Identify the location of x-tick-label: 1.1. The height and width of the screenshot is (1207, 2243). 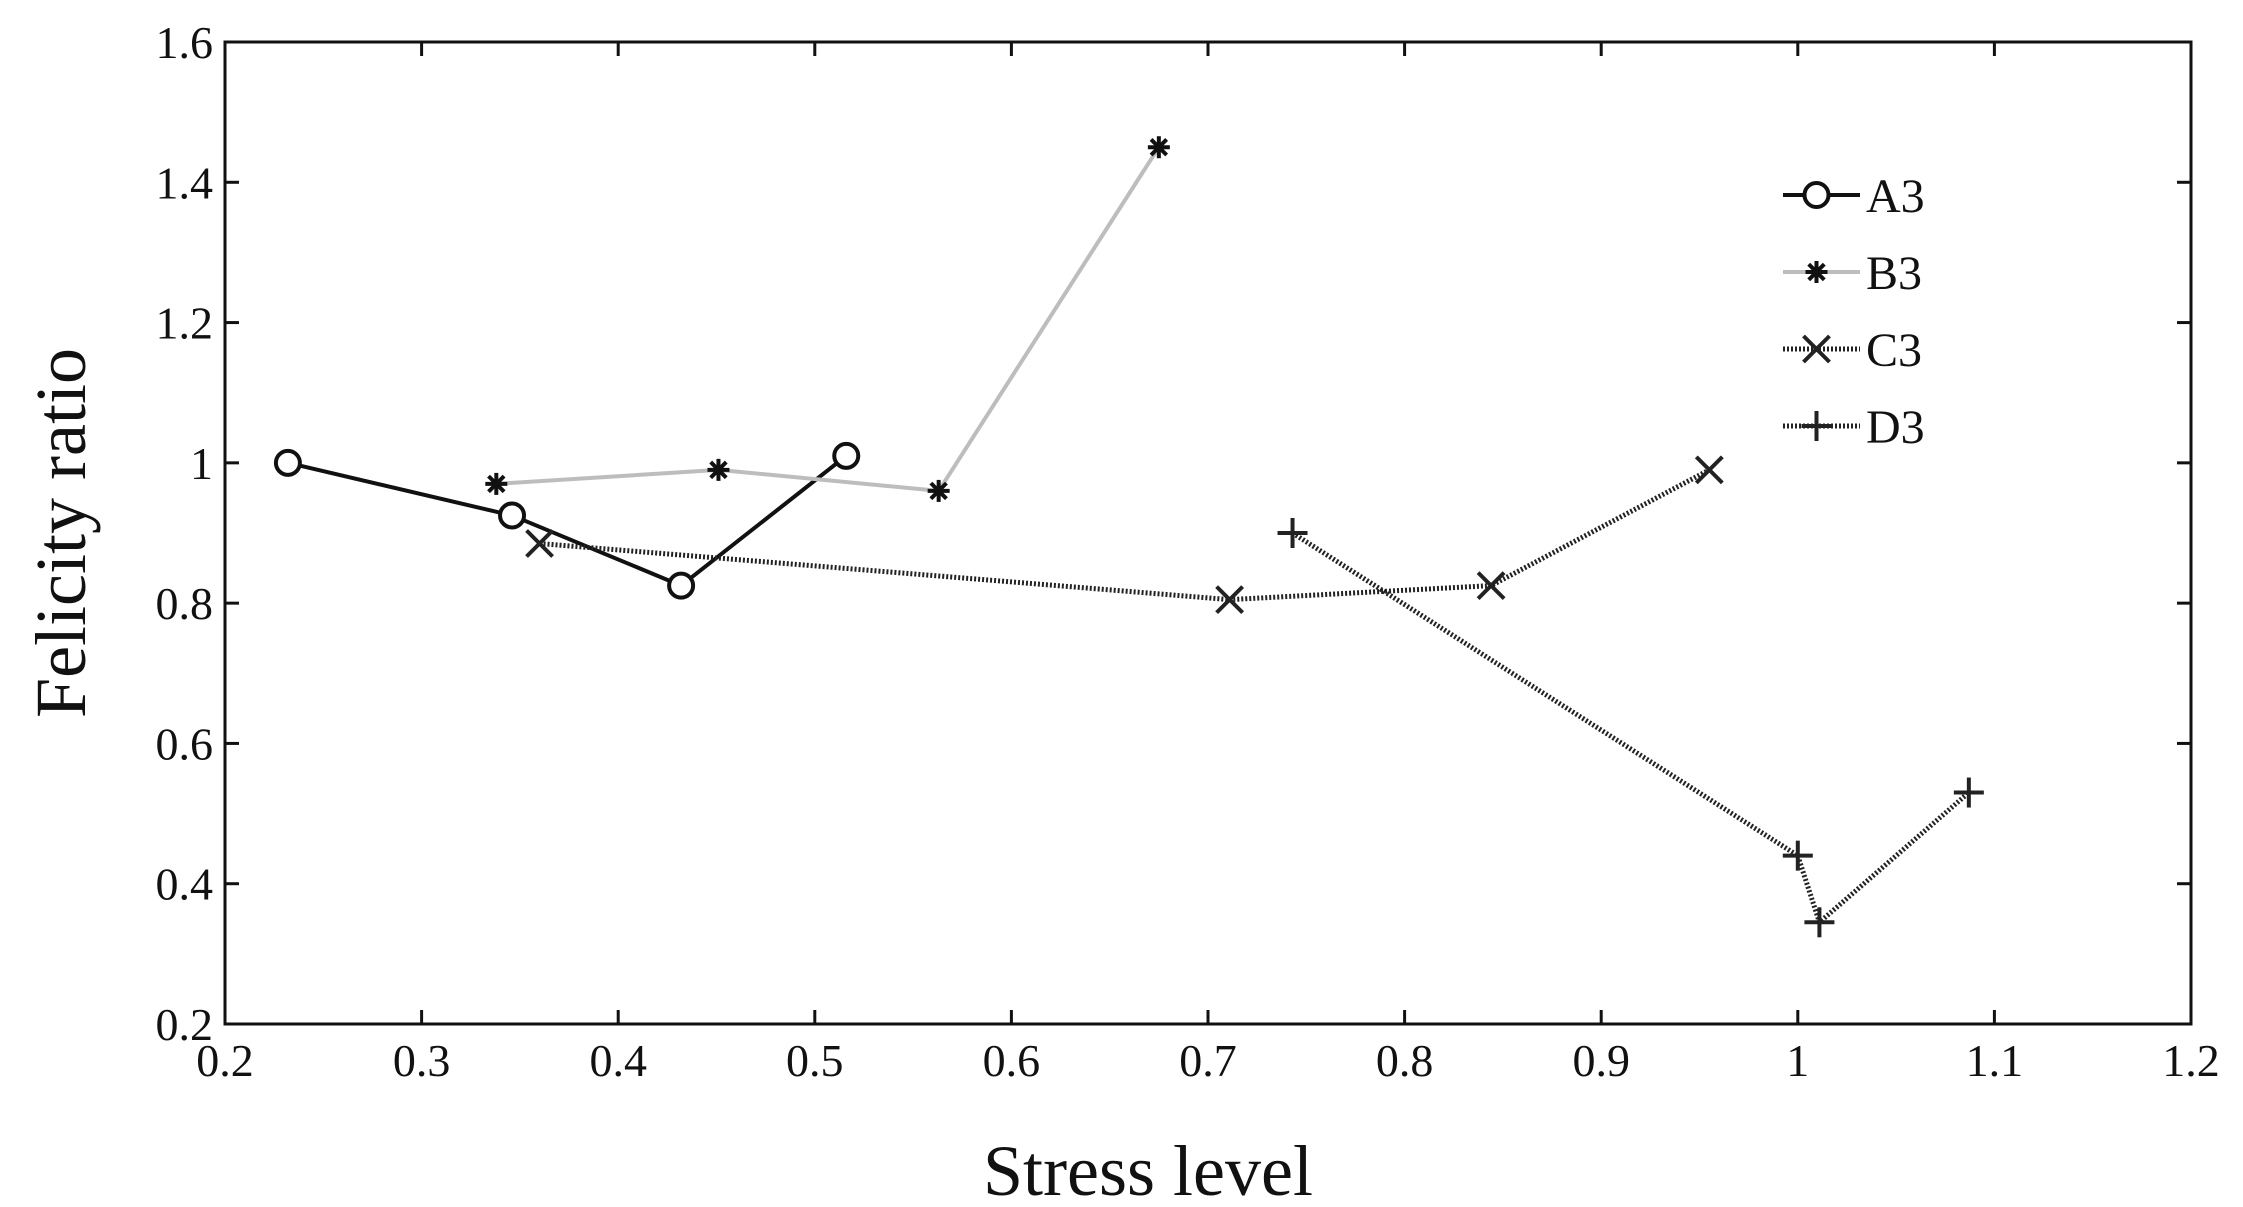
(1995, 1060).